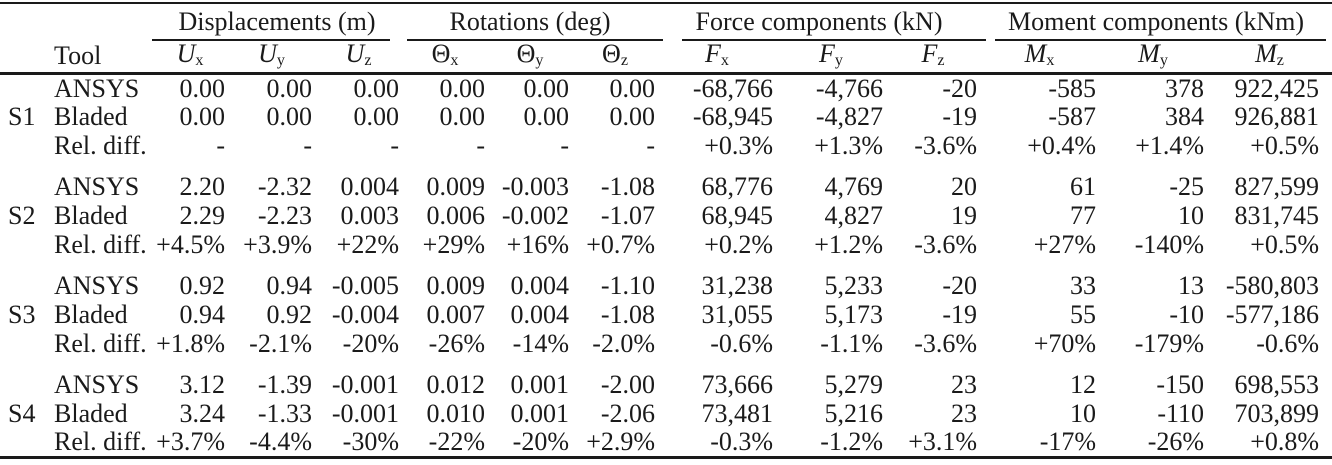 This screenshot has height=465, width=1332. I want to click on value-cell: -0.004, so click(365, 315).